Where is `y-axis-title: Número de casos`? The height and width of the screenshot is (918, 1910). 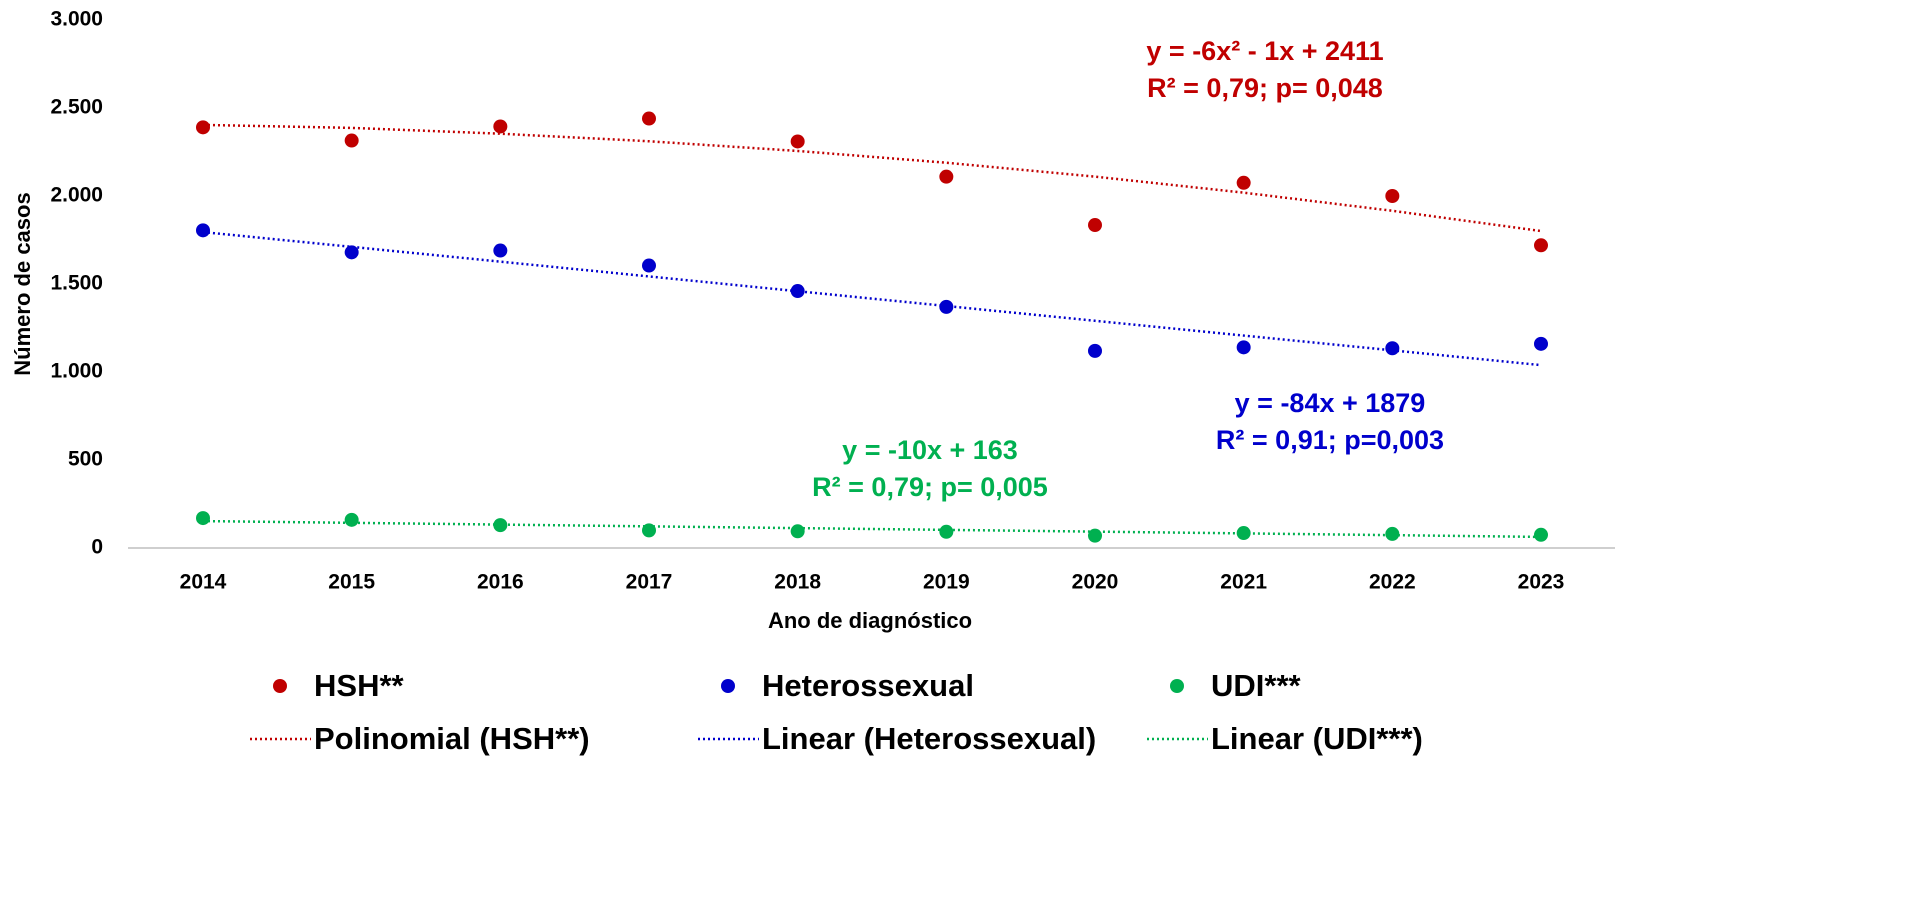 y-axis-title: Número de casos is located at coordinates (22, 283).